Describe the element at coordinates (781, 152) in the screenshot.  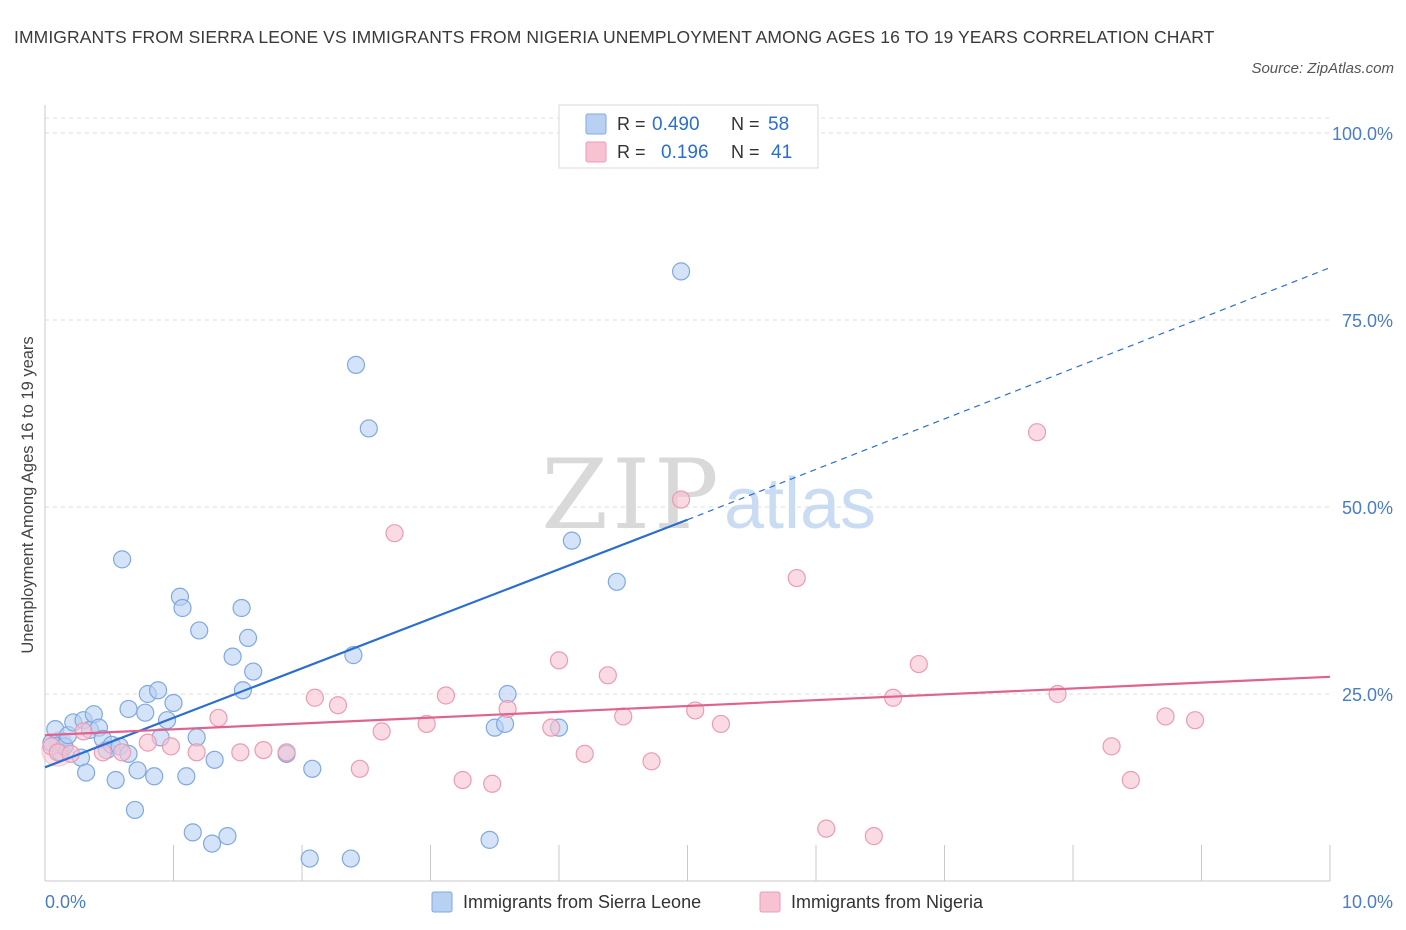
I see `stats-n-value-2: 41` at that location.